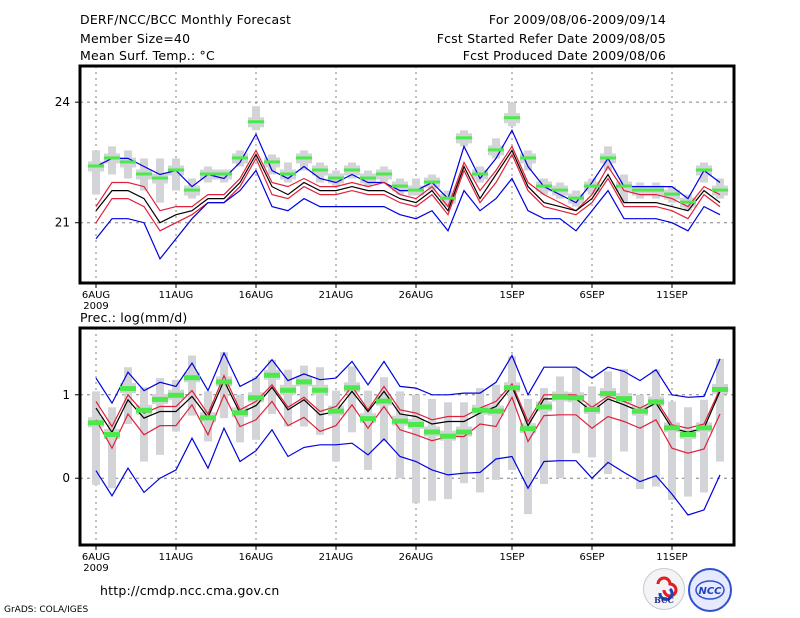  What do you see at coordinates (577, 19) in the screenshot?
I see `forecast-period: For 2009/08/06-2009/09/14` at bounding box center [577, 19].